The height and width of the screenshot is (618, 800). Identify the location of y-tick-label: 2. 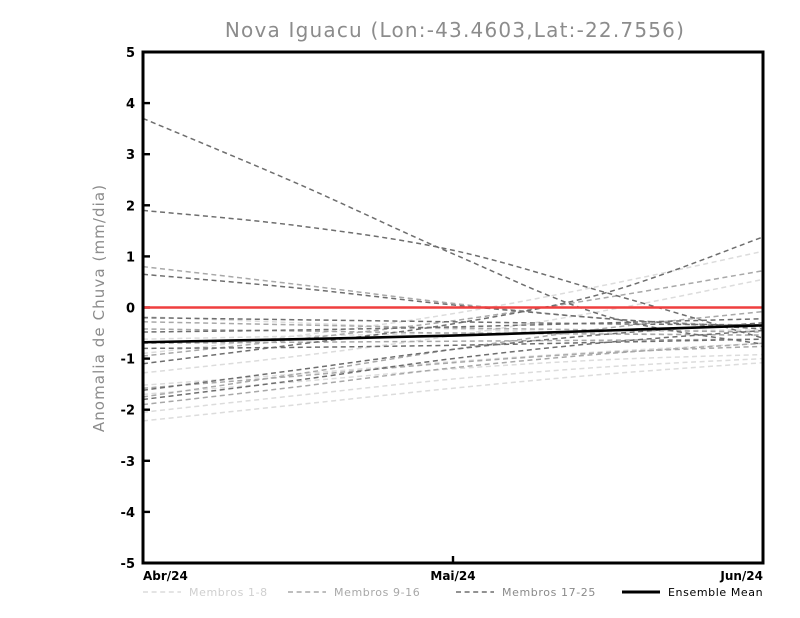
(130, 206).